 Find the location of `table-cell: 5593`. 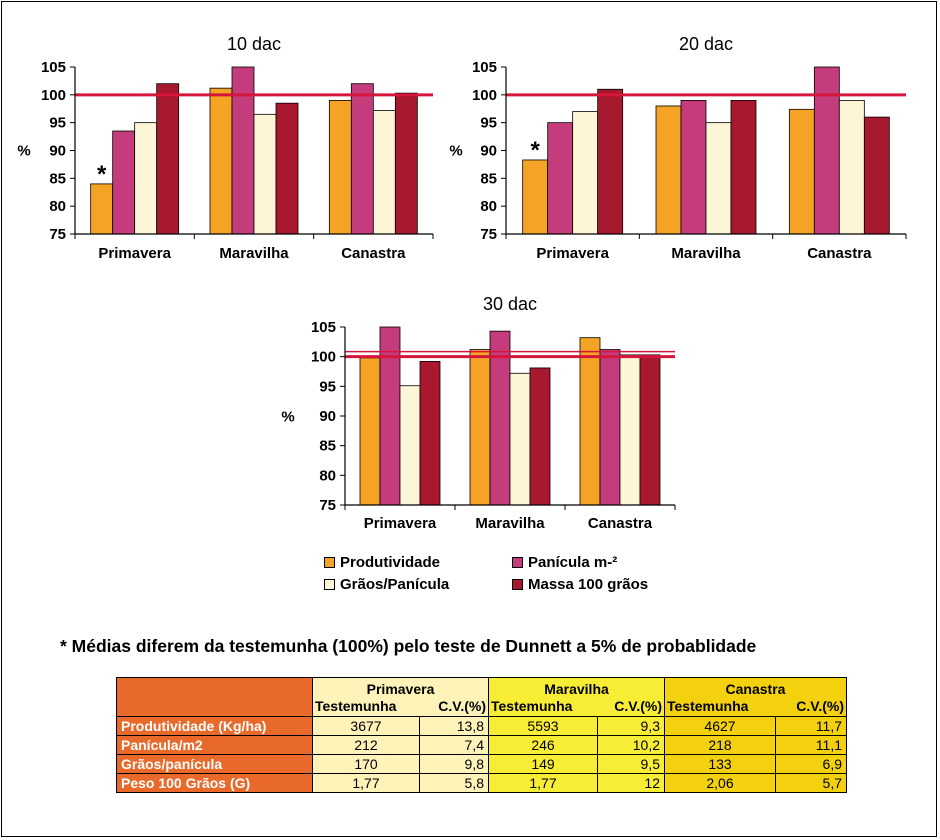

table-cell: 5593 is located at coordinates (543, 726).